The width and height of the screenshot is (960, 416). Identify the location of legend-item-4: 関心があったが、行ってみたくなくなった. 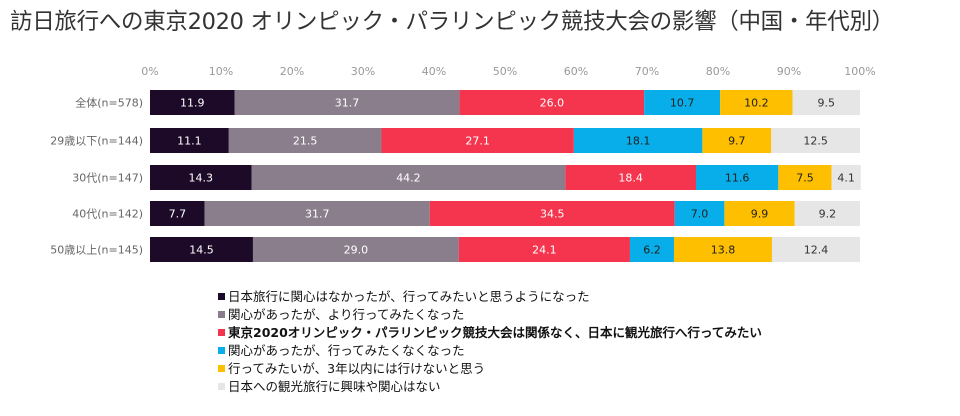
(490, 351).